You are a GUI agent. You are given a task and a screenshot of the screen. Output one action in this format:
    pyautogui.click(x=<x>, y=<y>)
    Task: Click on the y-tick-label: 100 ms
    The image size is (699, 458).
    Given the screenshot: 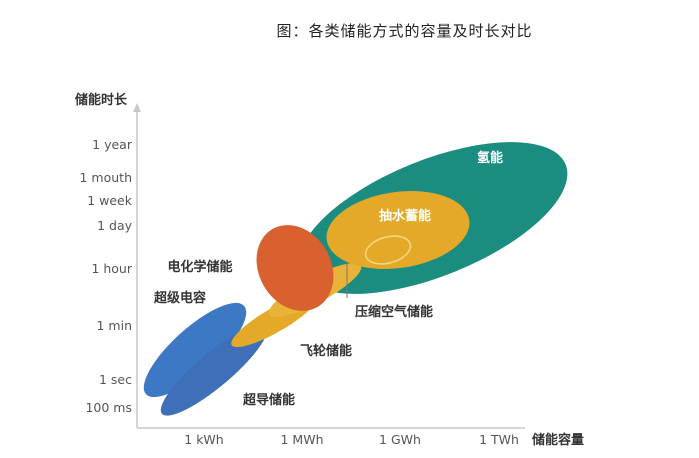 What is the action you would take?
    pyautogui.click(x=108, y=407)
    